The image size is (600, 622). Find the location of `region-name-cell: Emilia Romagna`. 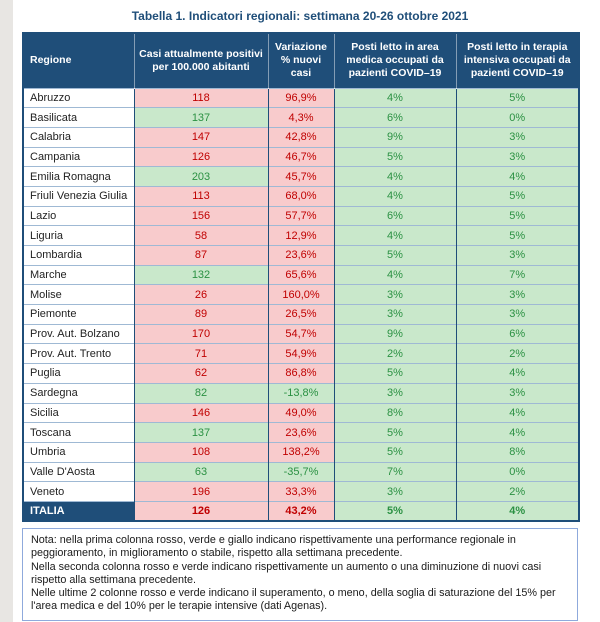

region-name-cell: Emilia Romagna is located at coordinates (78, 176).